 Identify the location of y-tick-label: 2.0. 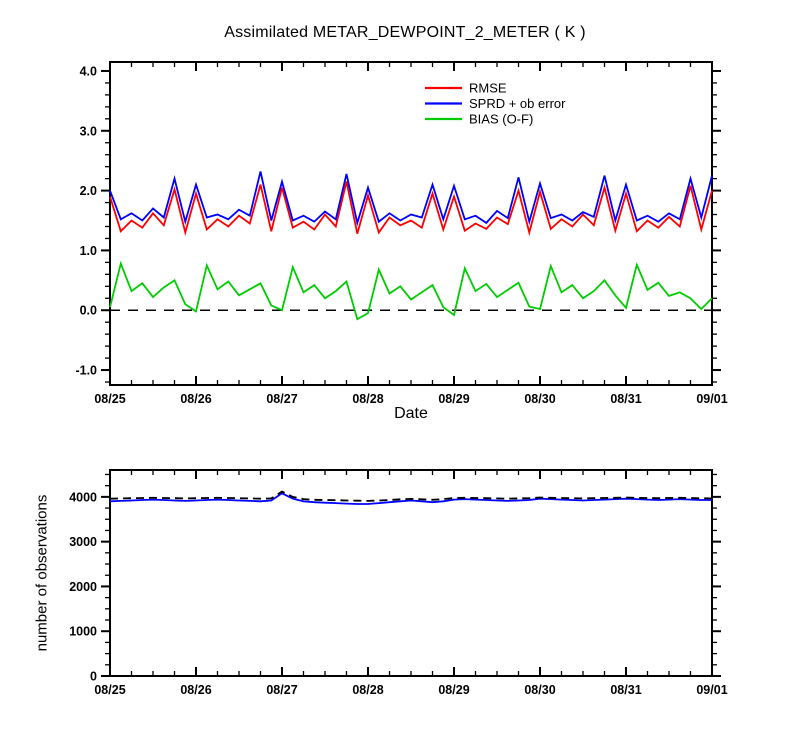
(88, 191).